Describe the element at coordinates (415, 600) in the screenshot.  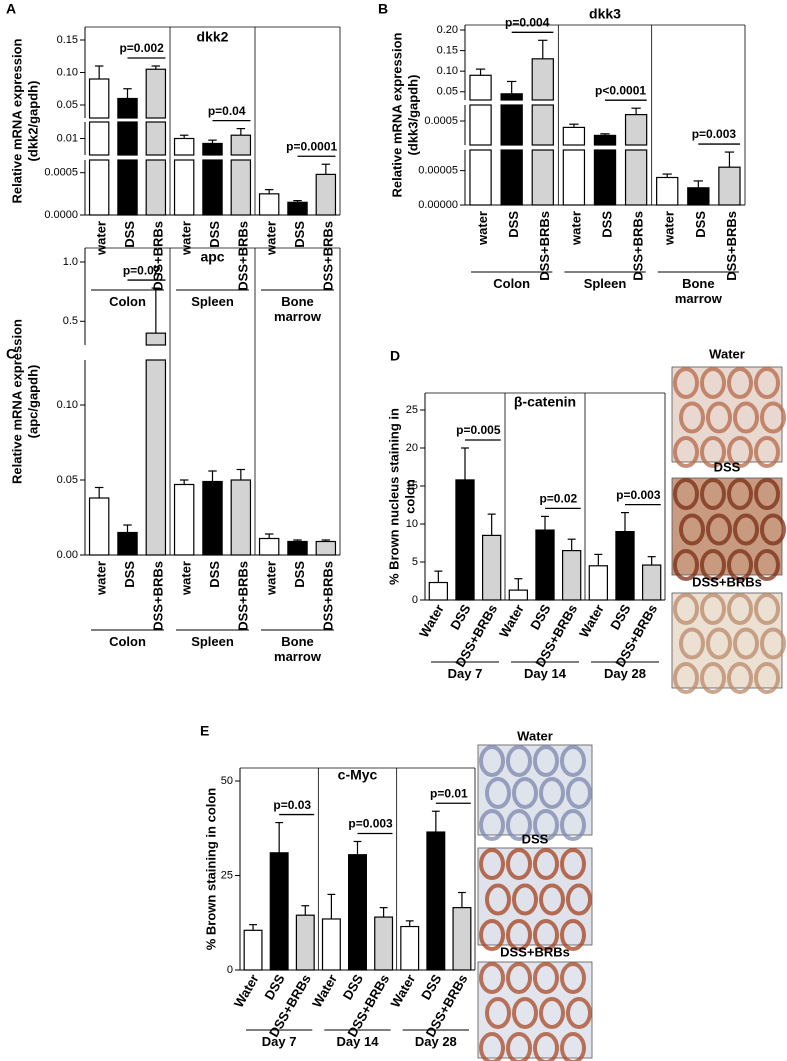
I see `y-tick-label: 0` at that location.